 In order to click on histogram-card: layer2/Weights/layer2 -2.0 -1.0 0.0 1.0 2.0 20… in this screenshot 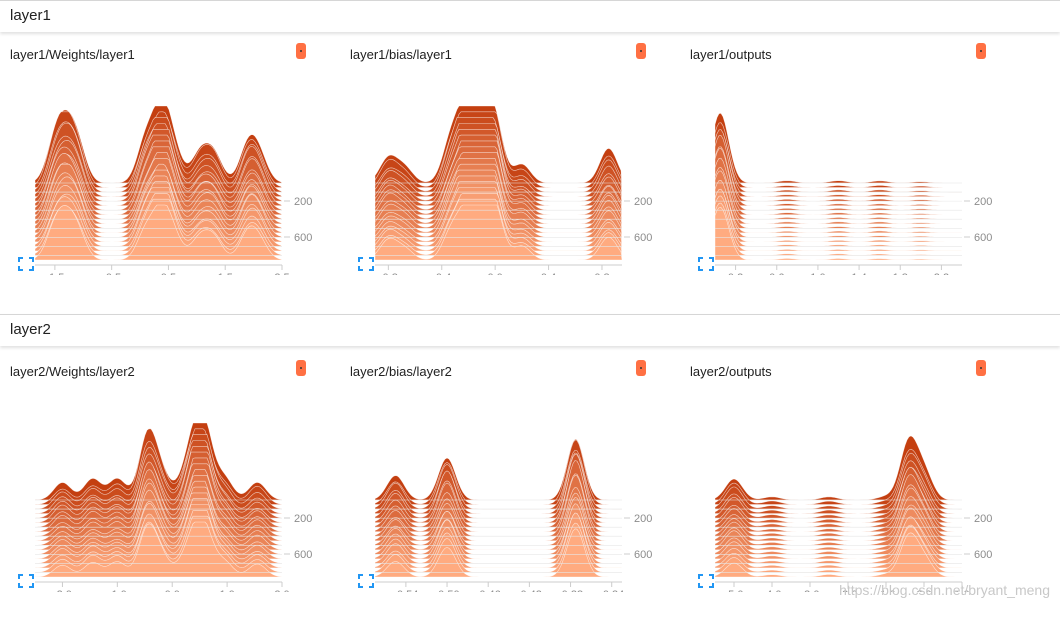, I will do `click(170, 494)`.